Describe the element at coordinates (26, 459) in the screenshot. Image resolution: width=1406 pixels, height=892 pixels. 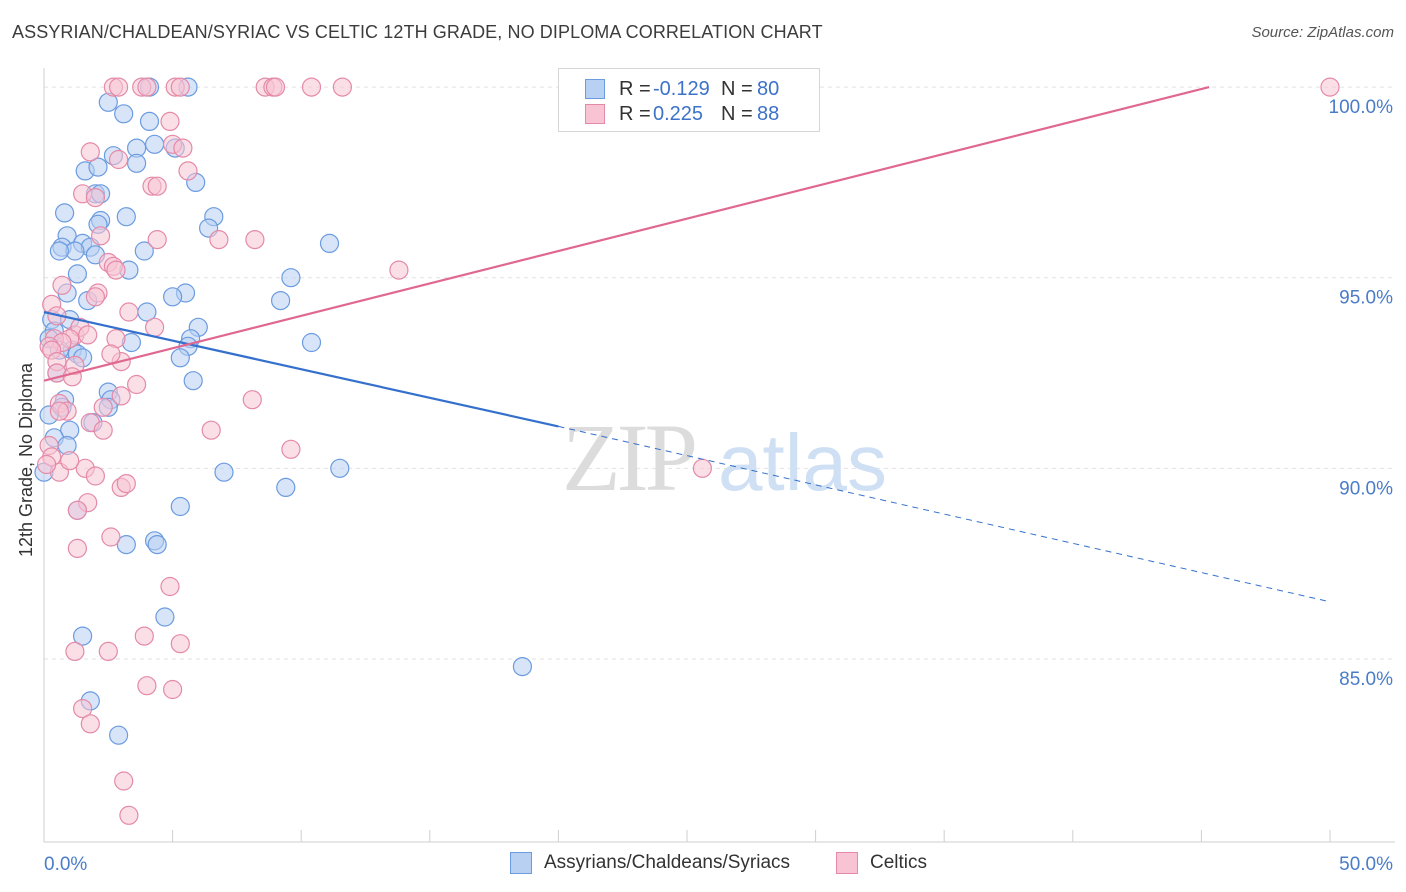
I see `y-axis-label: 12th Grade, No Diploma` at that location.